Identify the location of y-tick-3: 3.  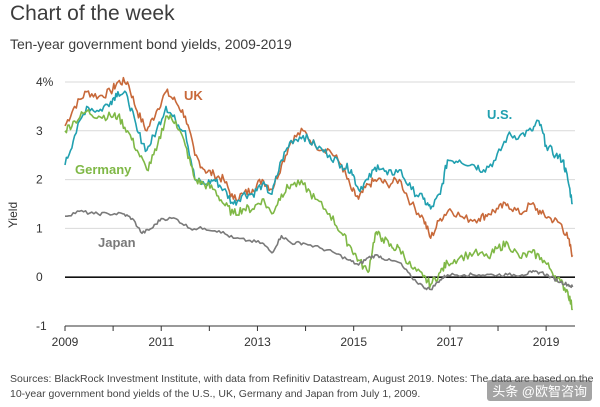
(39, 131).